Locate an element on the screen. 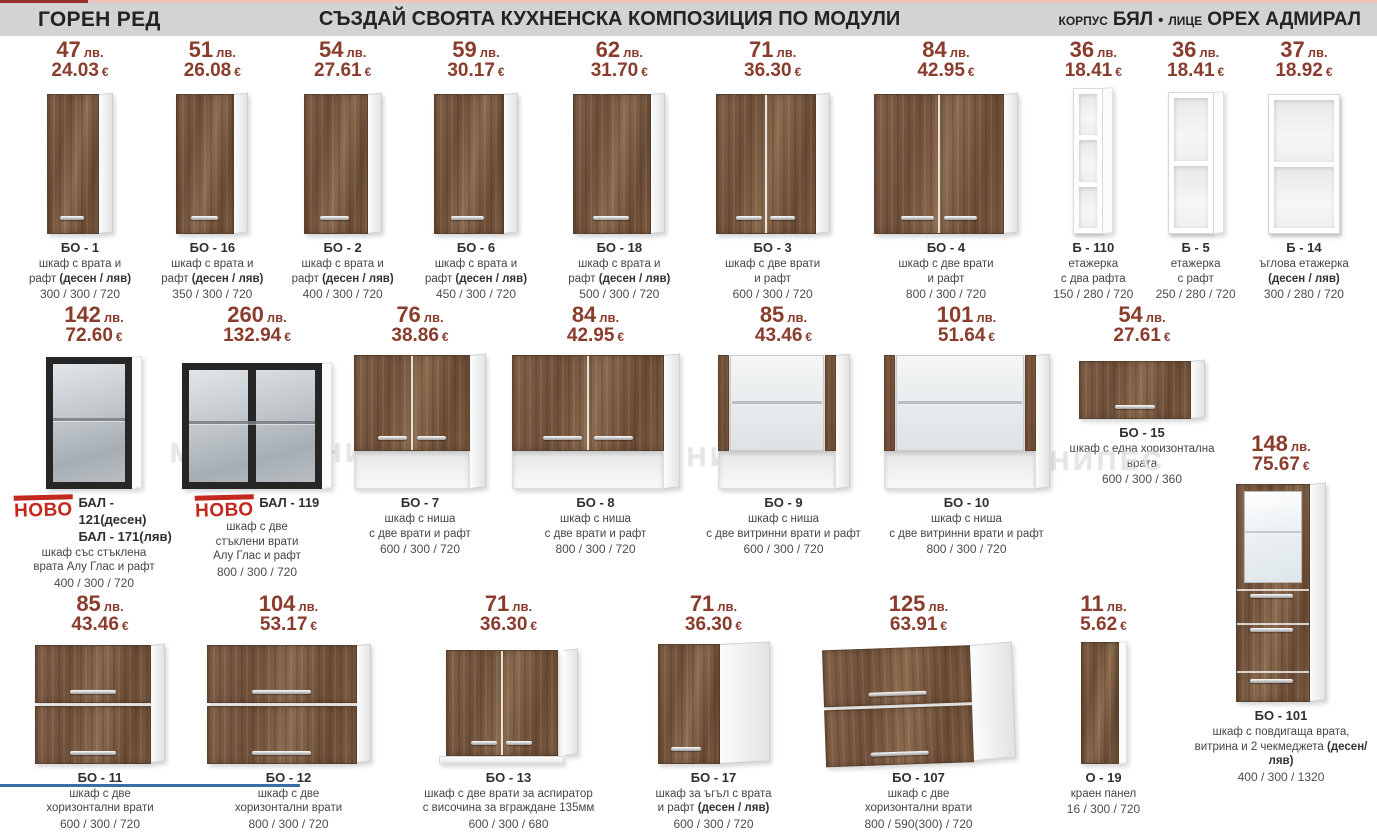 The image size is (1377, 833). novo-badge: НОВО is located at coordinates (43, 508).